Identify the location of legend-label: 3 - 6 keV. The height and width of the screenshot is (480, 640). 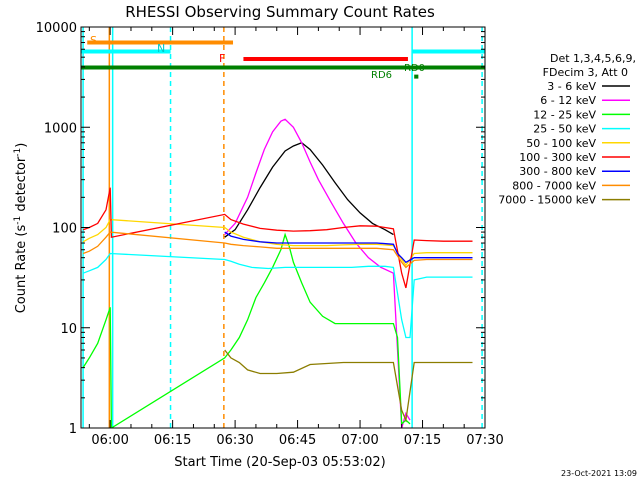
(571, 86).